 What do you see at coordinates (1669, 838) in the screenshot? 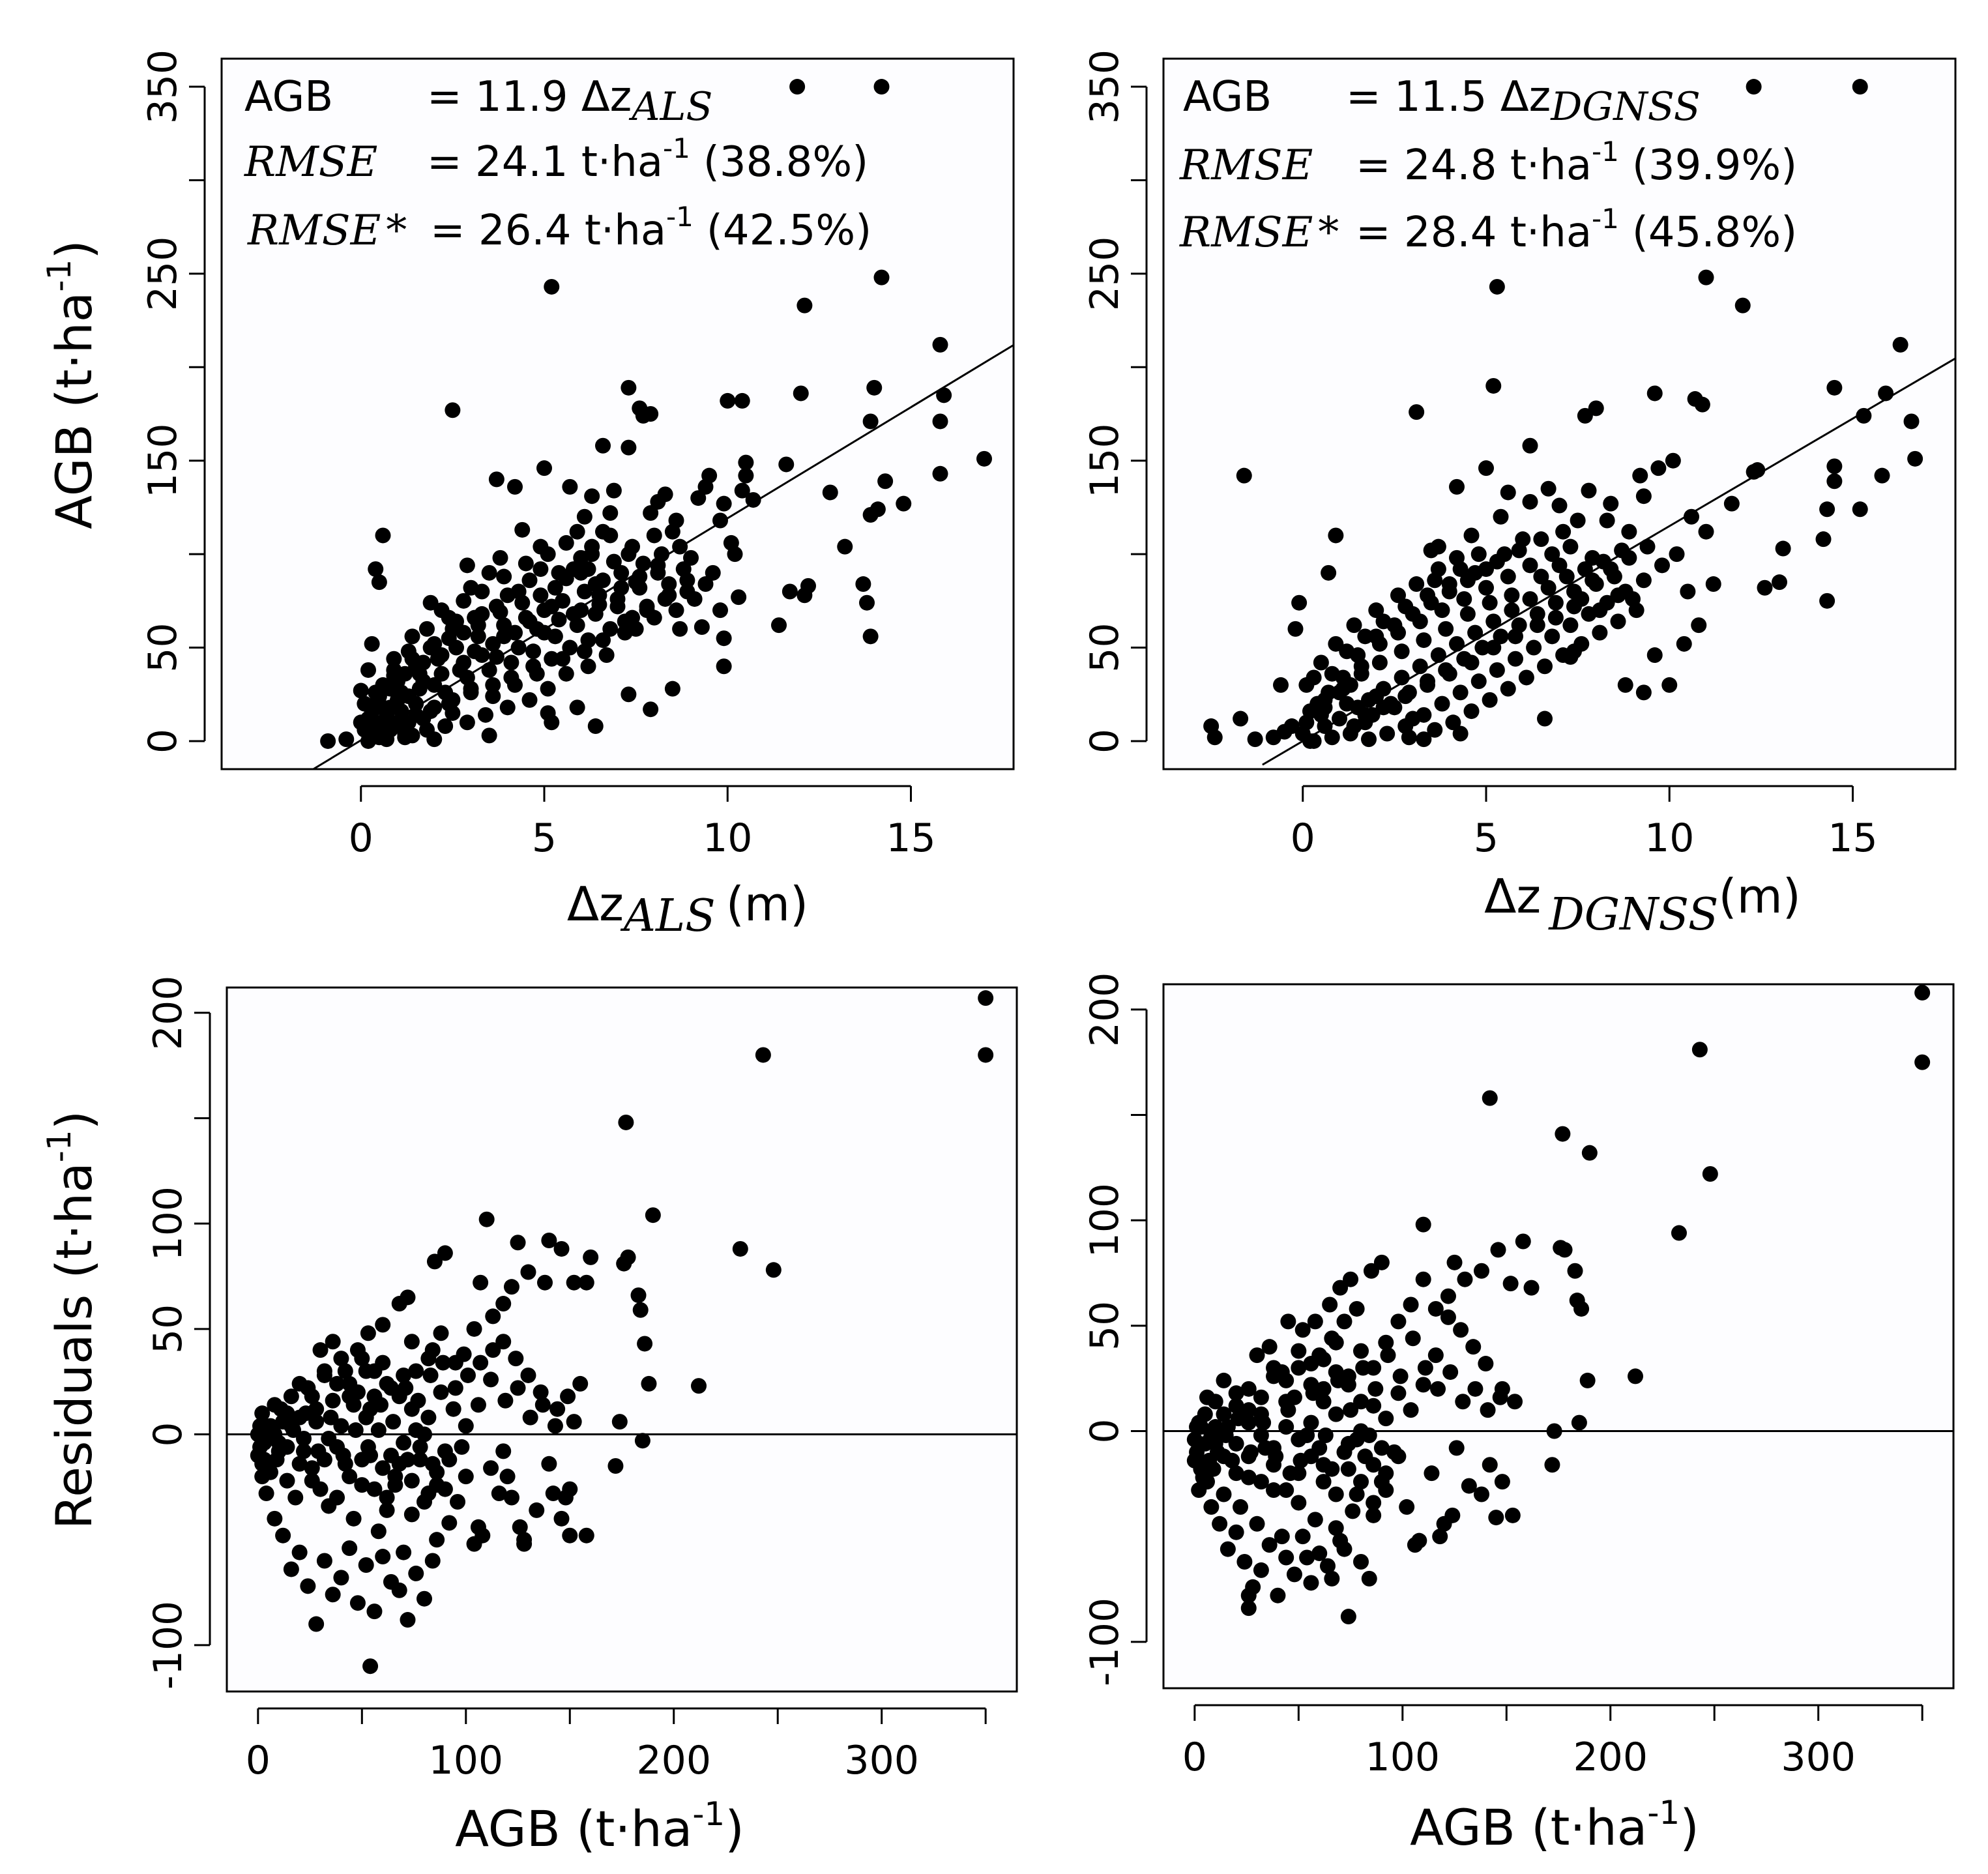
I see `x-tick-label: 10` at bounding box center [1669, 838].